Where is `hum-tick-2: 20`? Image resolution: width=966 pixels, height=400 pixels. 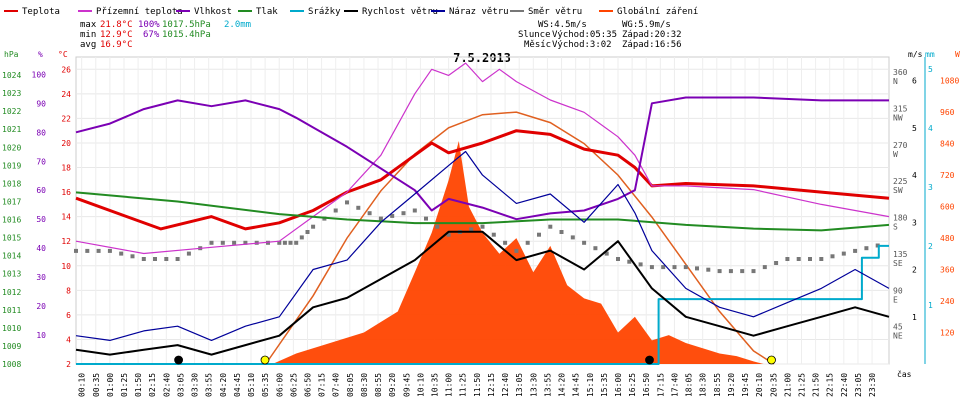 hum-tick-2: 20 is located at coordinates (41, 306).